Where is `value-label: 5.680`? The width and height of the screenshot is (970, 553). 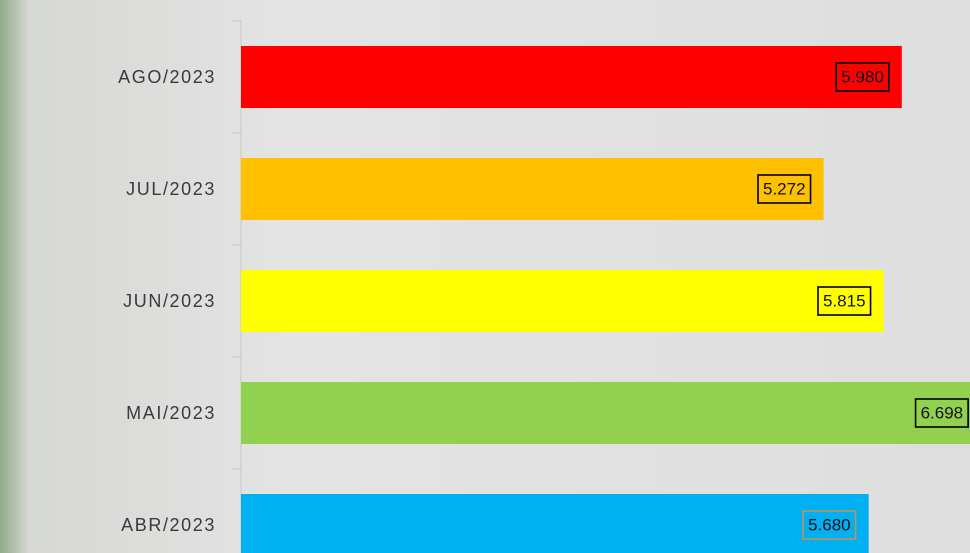 value-label: 5.680 is located at coordinates (829, 524).